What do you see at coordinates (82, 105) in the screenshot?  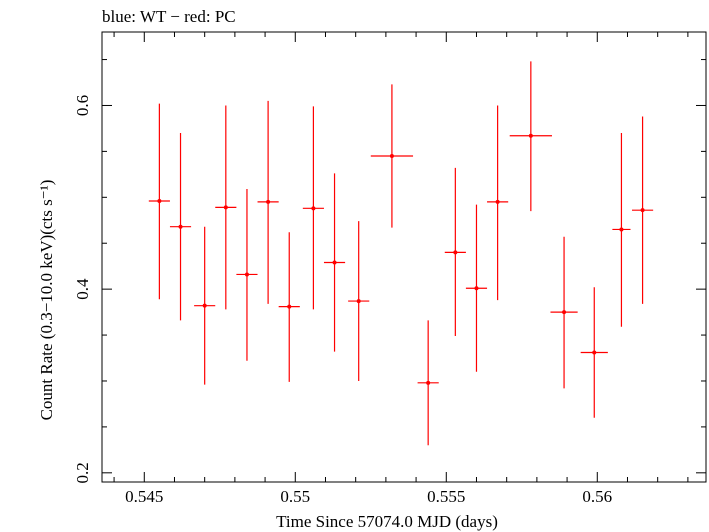 I see `y-tick-label: 0.6` at bounding box center [82, 105].